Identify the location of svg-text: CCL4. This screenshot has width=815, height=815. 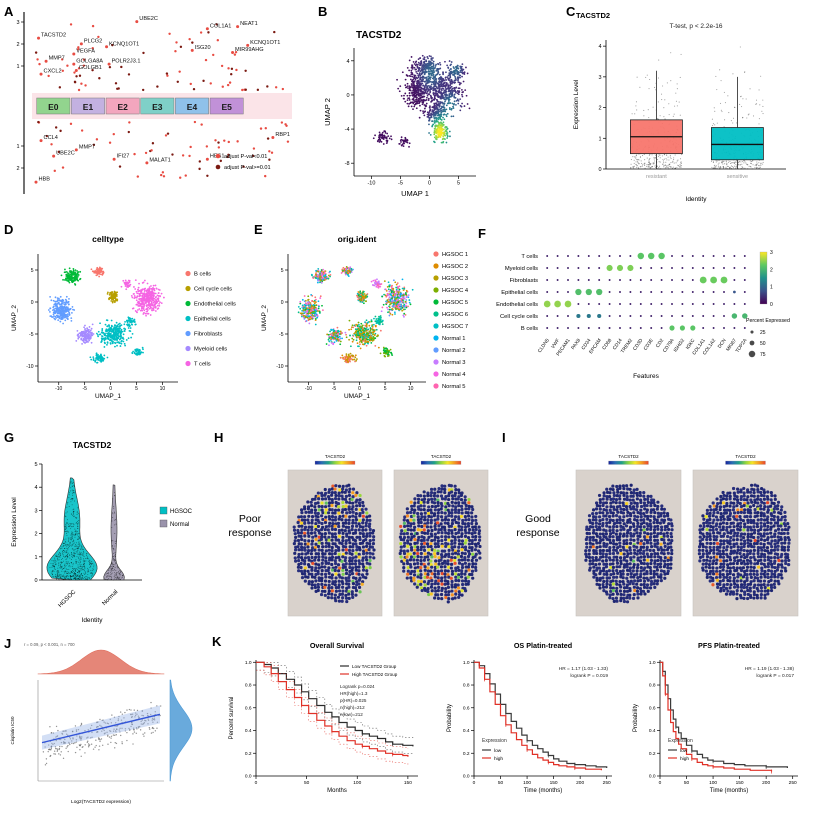
(51, 138).